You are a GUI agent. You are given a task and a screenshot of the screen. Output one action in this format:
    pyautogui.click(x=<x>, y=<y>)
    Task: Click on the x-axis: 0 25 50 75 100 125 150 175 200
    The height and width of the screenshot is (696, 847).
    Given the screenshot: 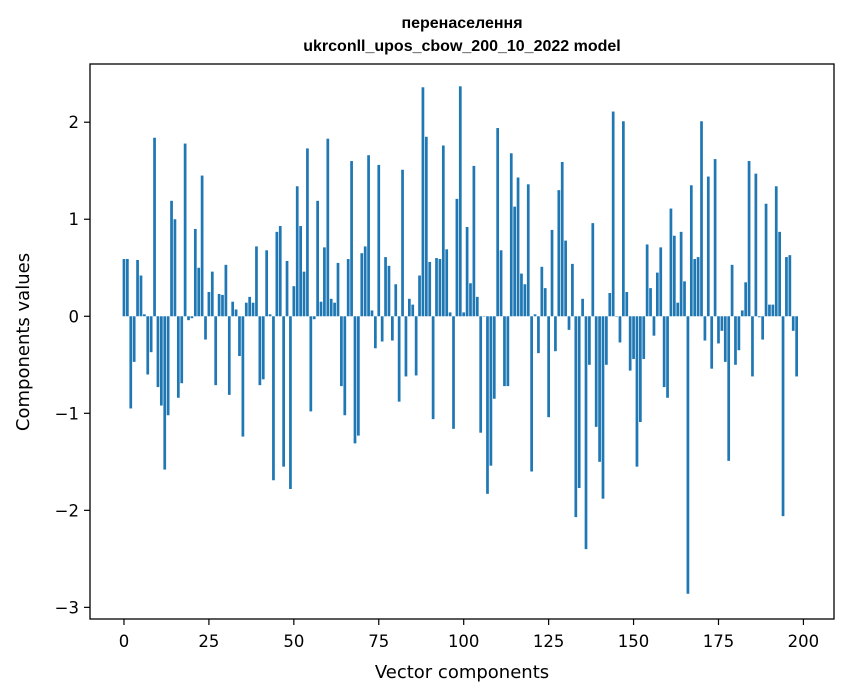 What is the action you would take?
    pyautogui.click(x=469, y=635)
    